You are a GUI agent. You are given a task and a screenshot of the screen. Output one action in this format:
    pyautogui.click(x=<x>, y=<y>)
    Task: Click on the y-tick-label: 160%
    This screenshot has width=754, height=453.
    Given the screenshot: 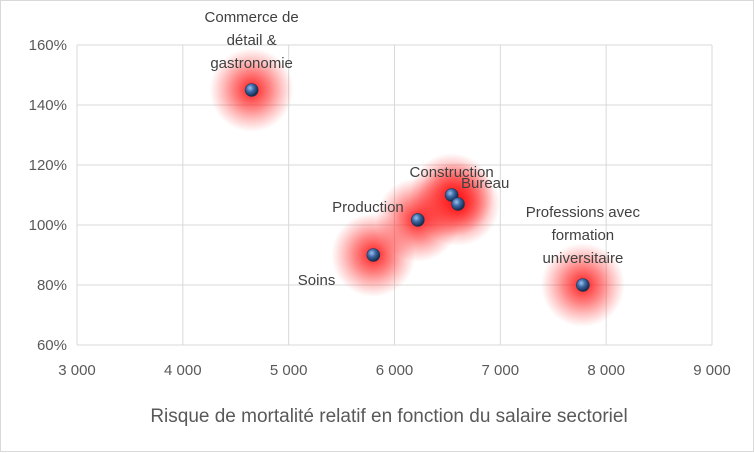 What is the action you would take?
    pyautogui.click(x=48, y=45)
    